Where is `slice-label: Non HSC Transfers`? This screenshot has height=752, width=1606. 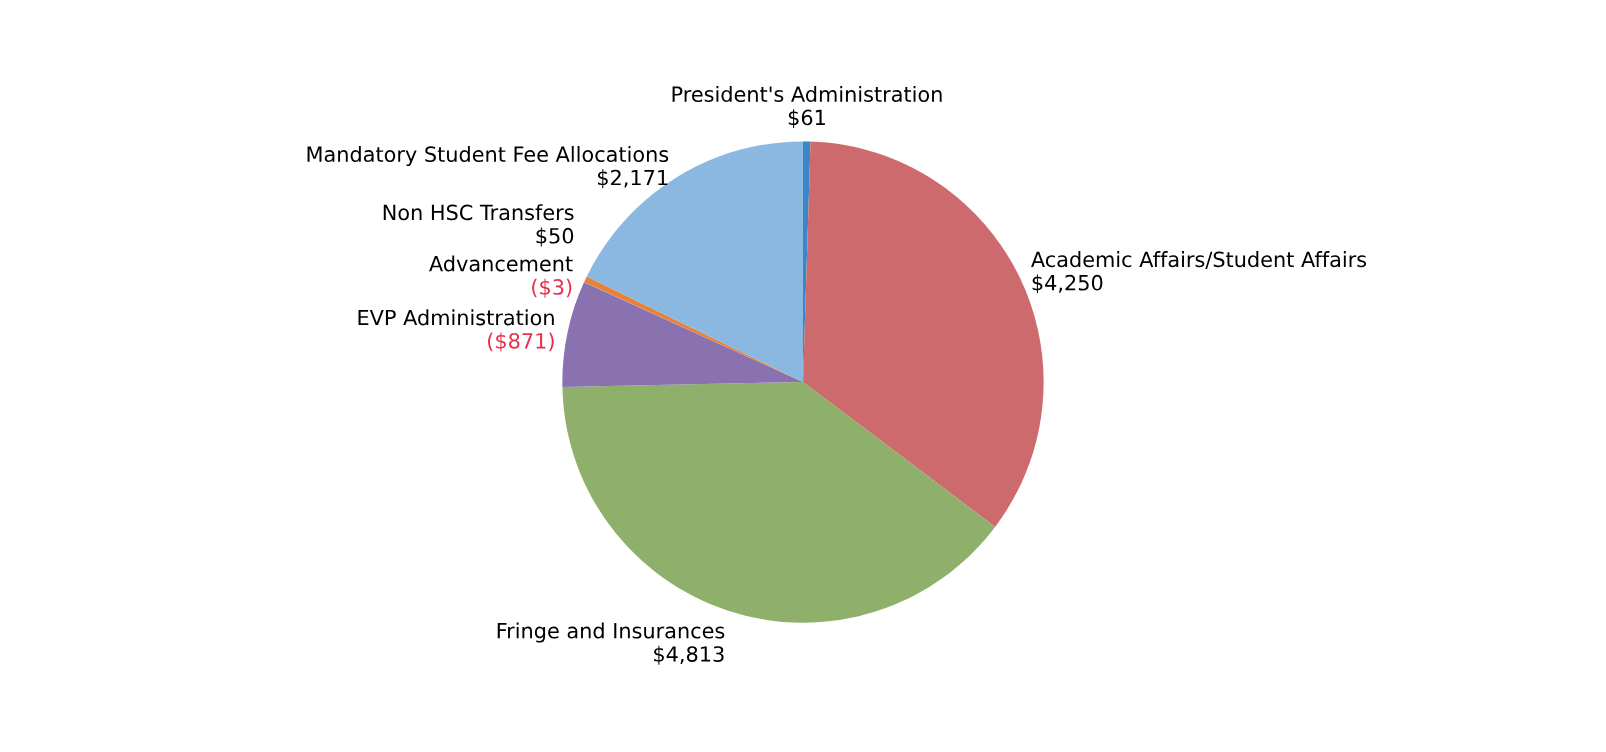
slice-label: Non HSC Transfers is located at coordinates (478, 212).